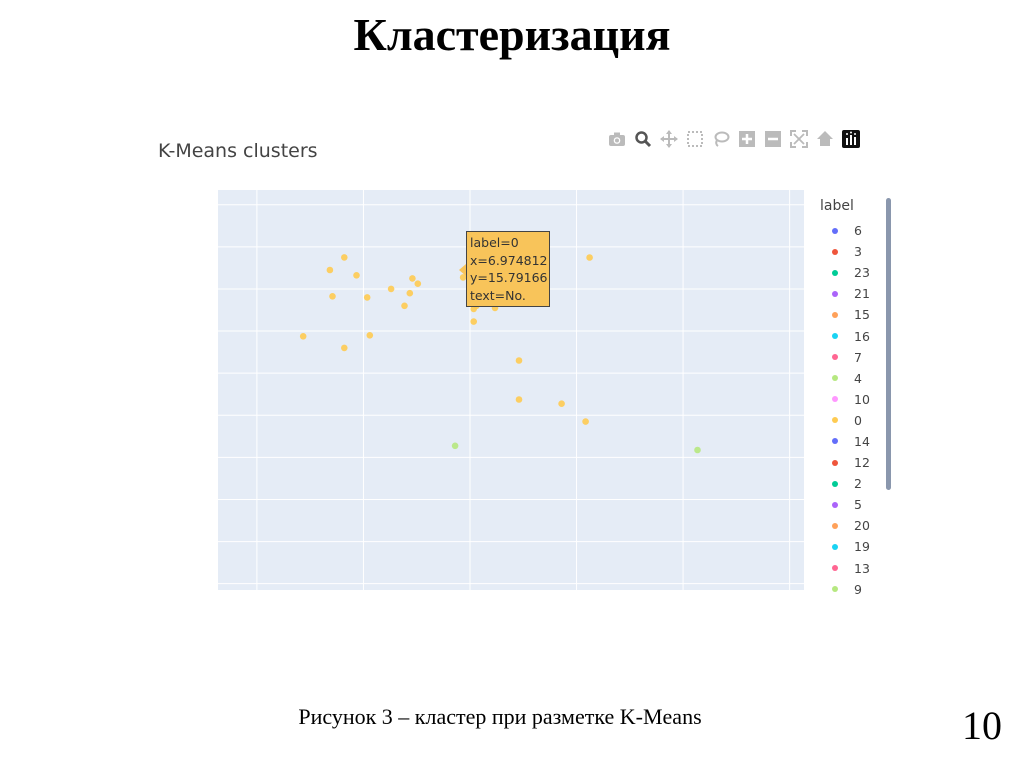  Describe the element at coordinates (851, 462) in the screenshot. I see `legend-item-12: 12` at that location.